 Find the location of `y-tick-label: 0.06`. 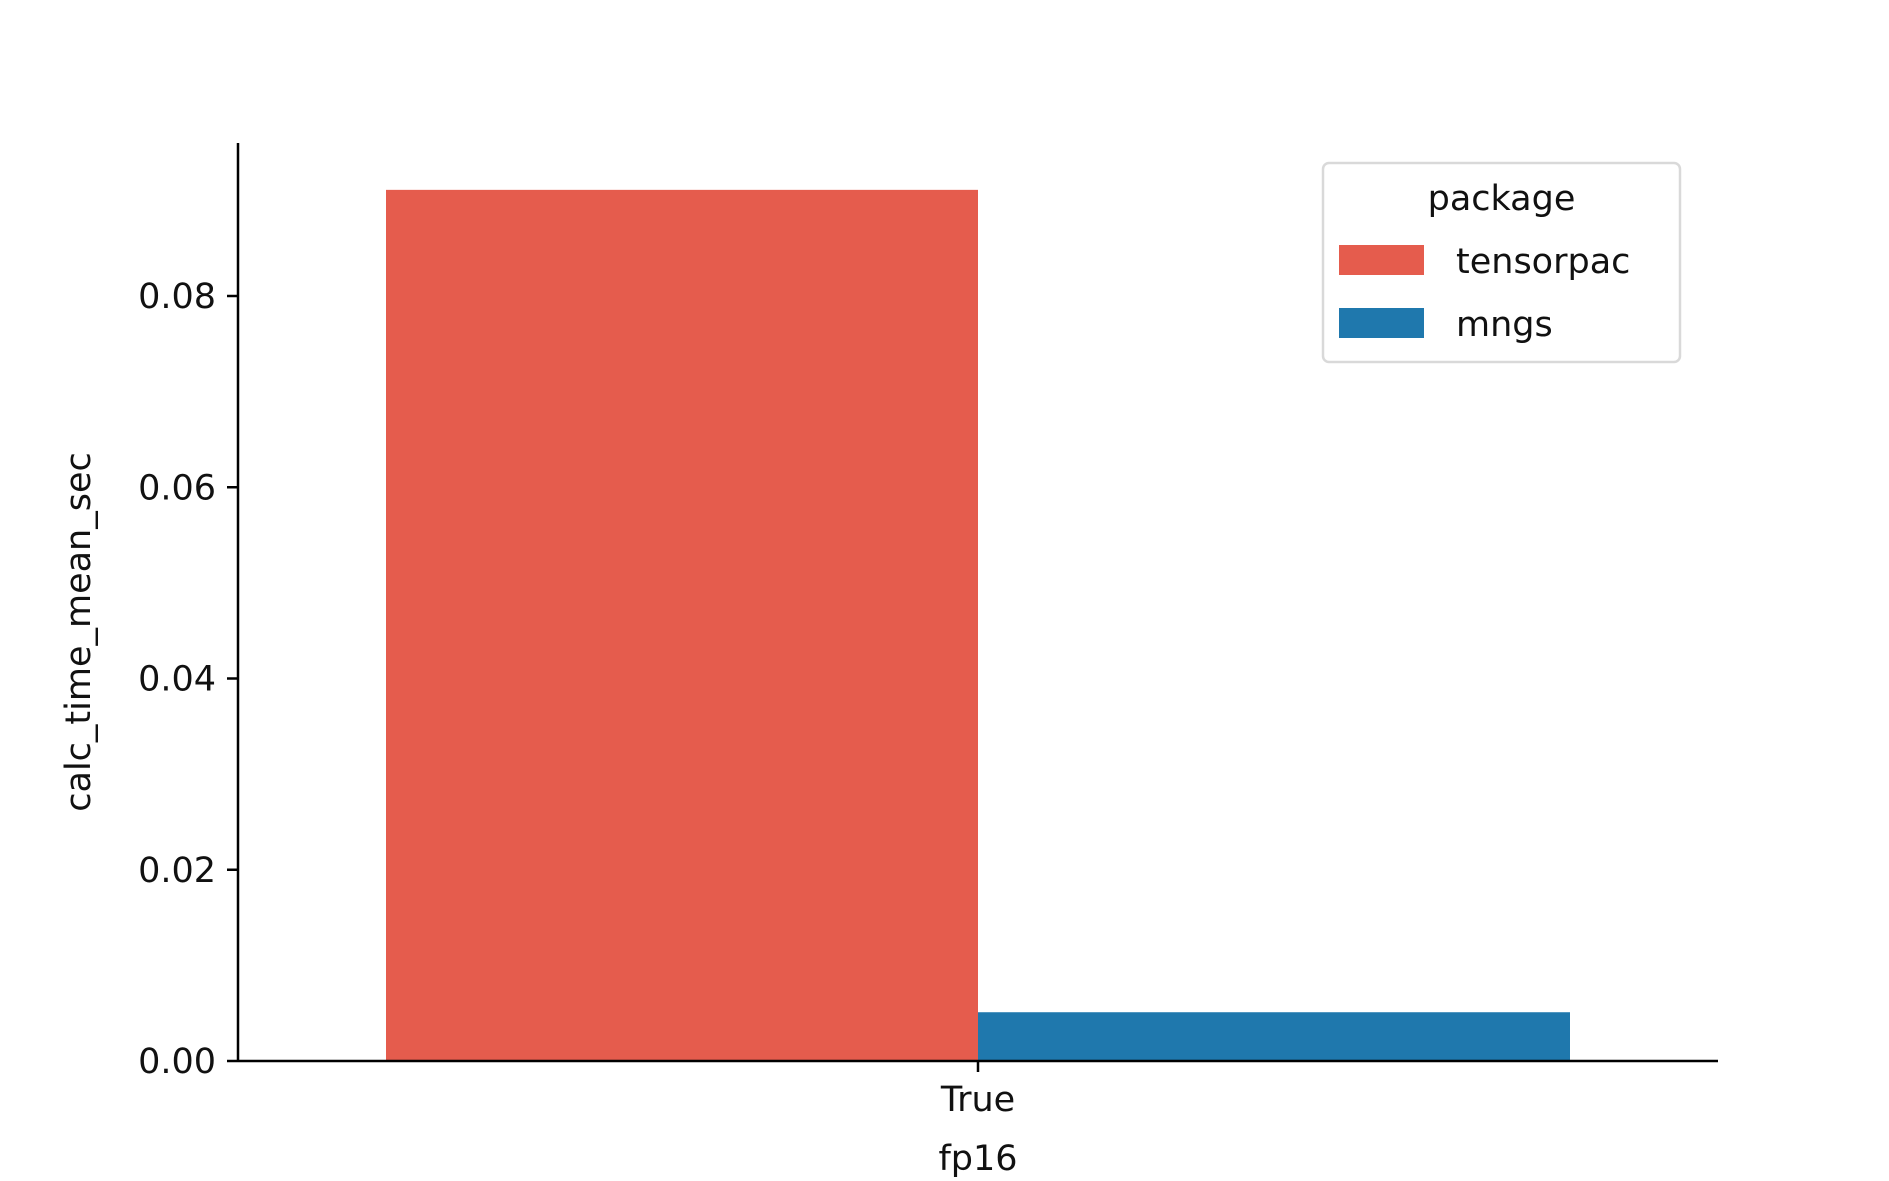

y-tick-label: 0.06 is located at coordinates (177, 488).